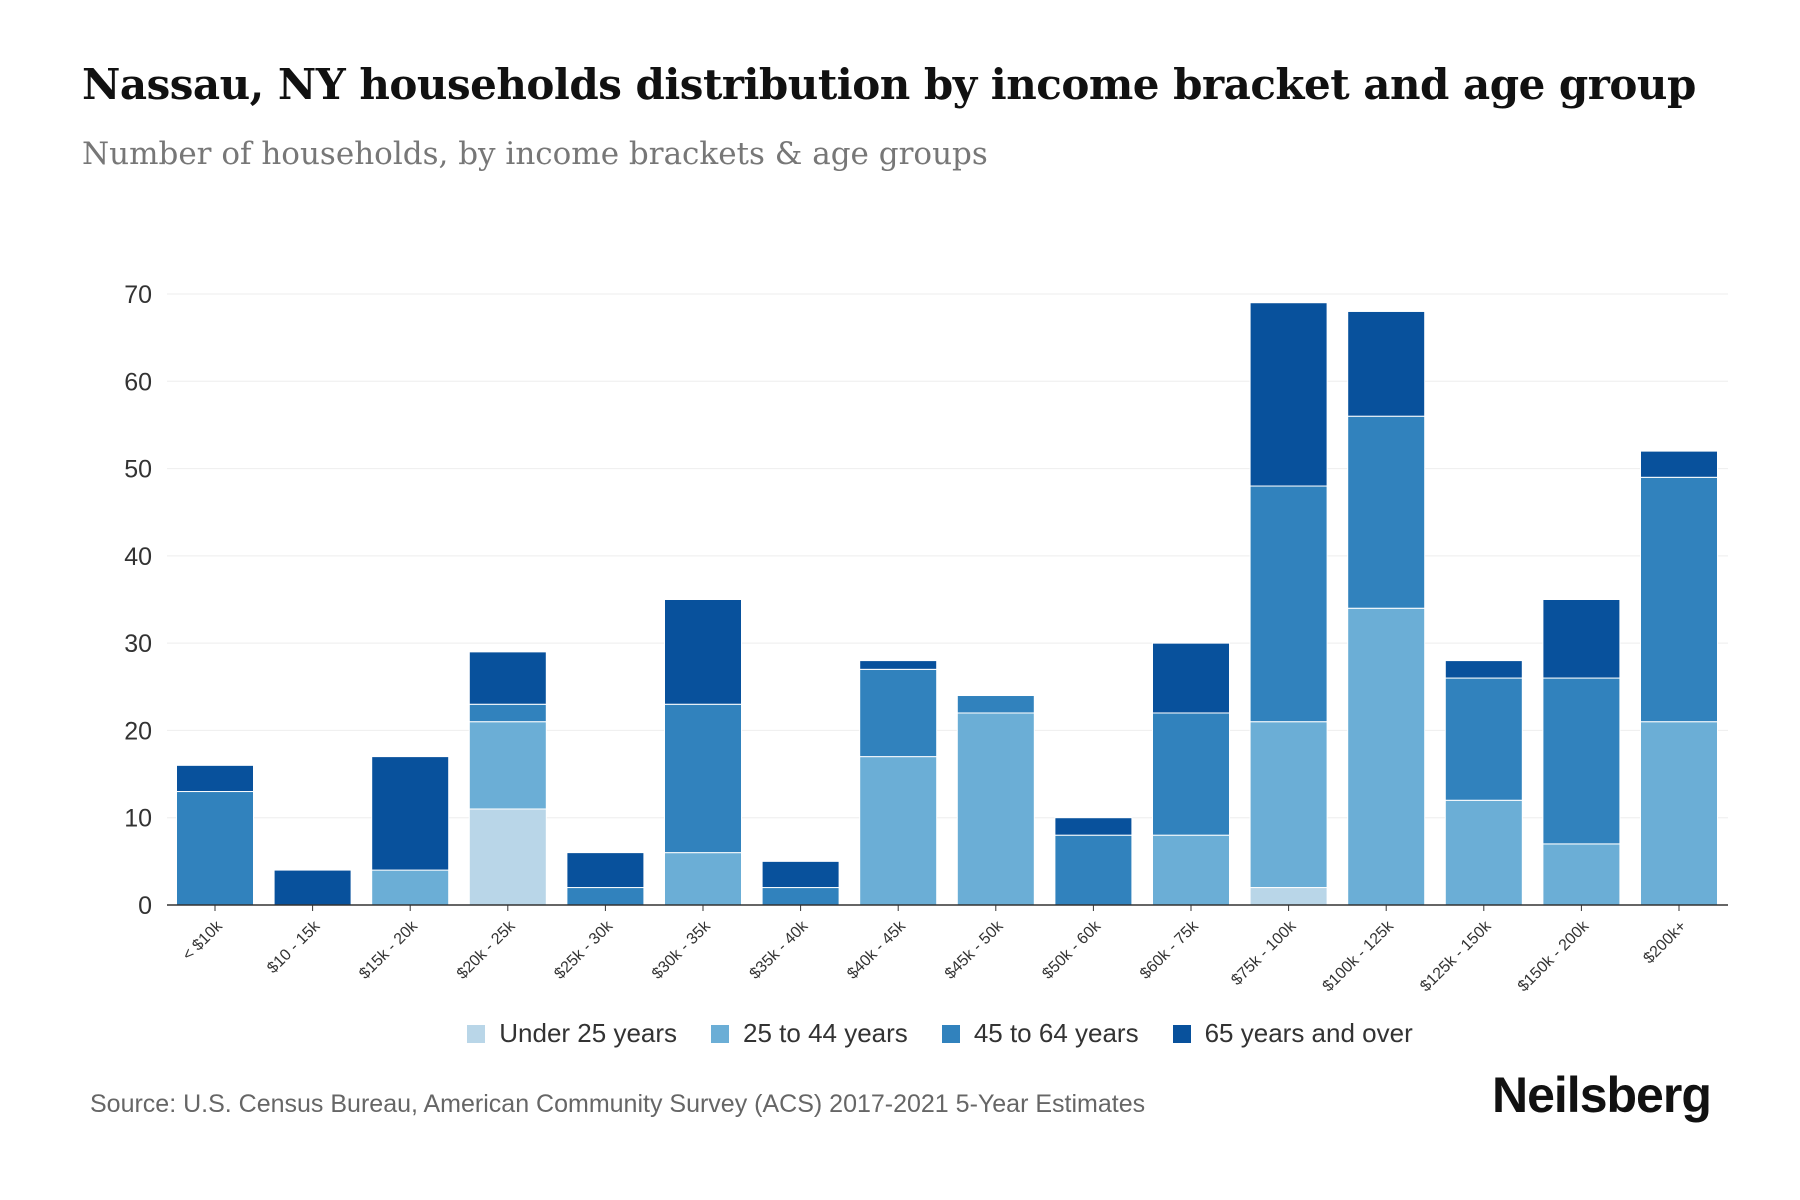 The width and height of the screenshot is (1800, 1200). I want to click on x-tick-label: $15k - 20k, so click(389, 950).